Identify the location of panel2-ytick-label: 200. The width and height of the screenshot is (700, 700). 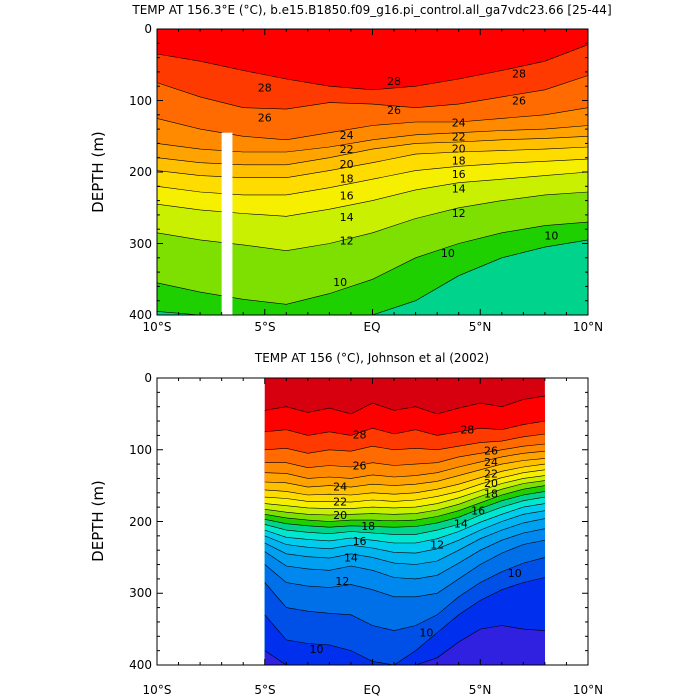
(140, 522).